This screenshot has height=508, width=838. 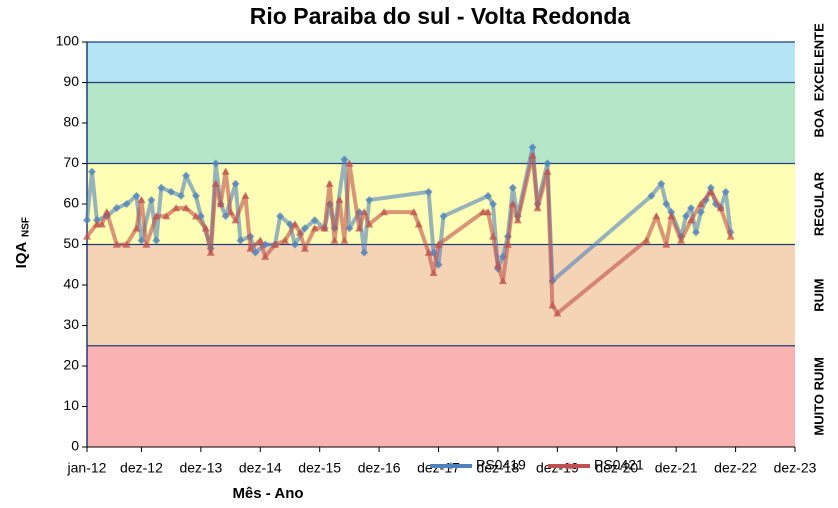 What do you see at coordinates (267, 493) in the screenshot?
I see `x-axis-label: Mês - Ano` at bounding box center [267, 493].